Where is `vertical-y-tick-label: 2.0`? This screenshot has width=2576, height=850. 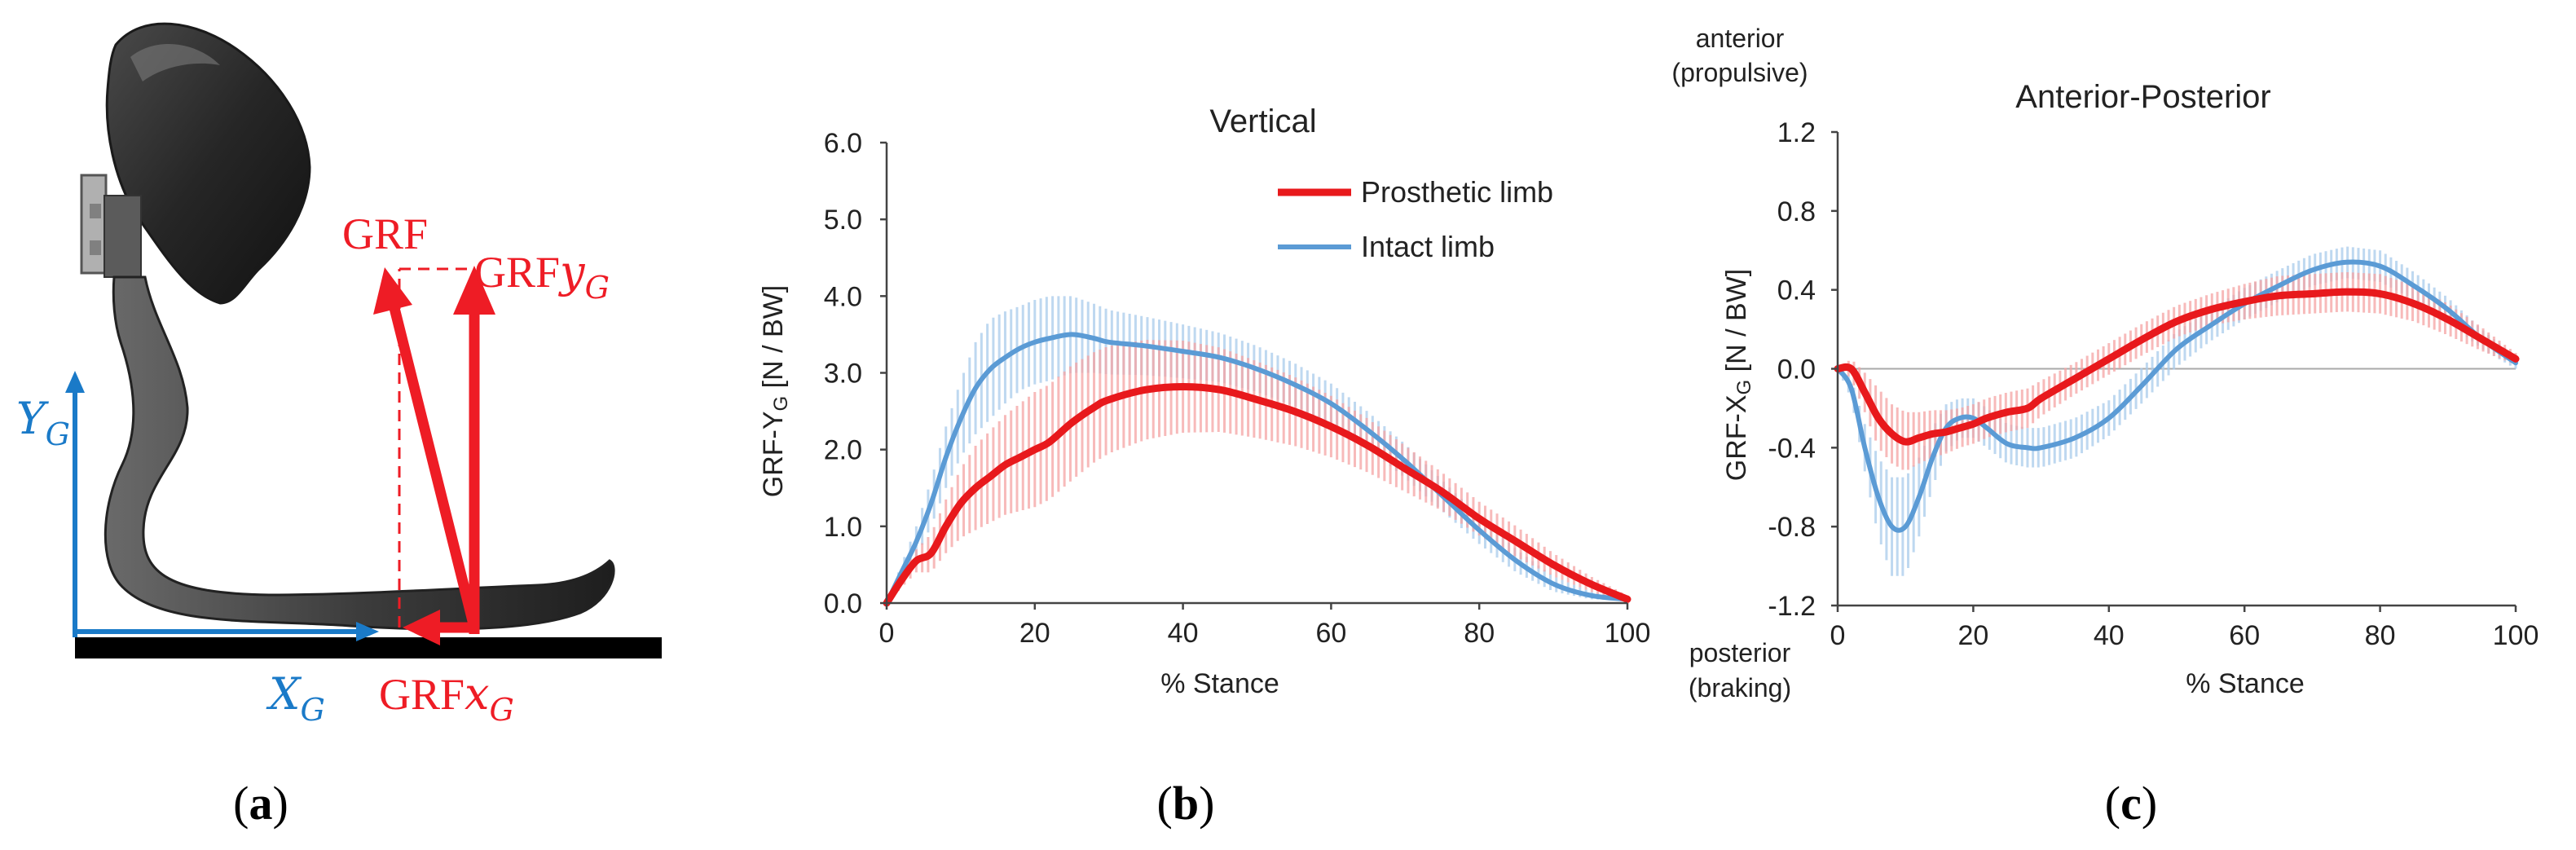
vertical-y-tick-label: 2.0 is located at coordinates (843, 450).